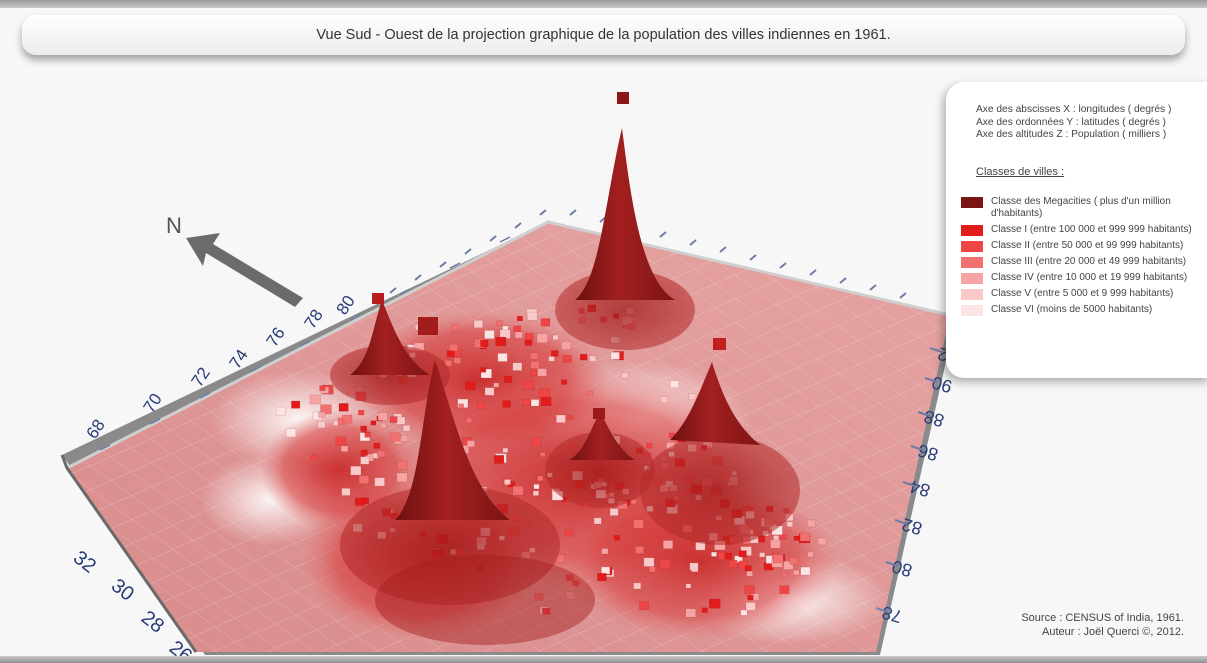 The height and width of the screenshot is (663, 1207). What do you see at coordinates (1072, 309) in the screenshot?
I see `legend-label: Classe VI (moins de 5000 habitants)` at bounding box center [1072, 309].